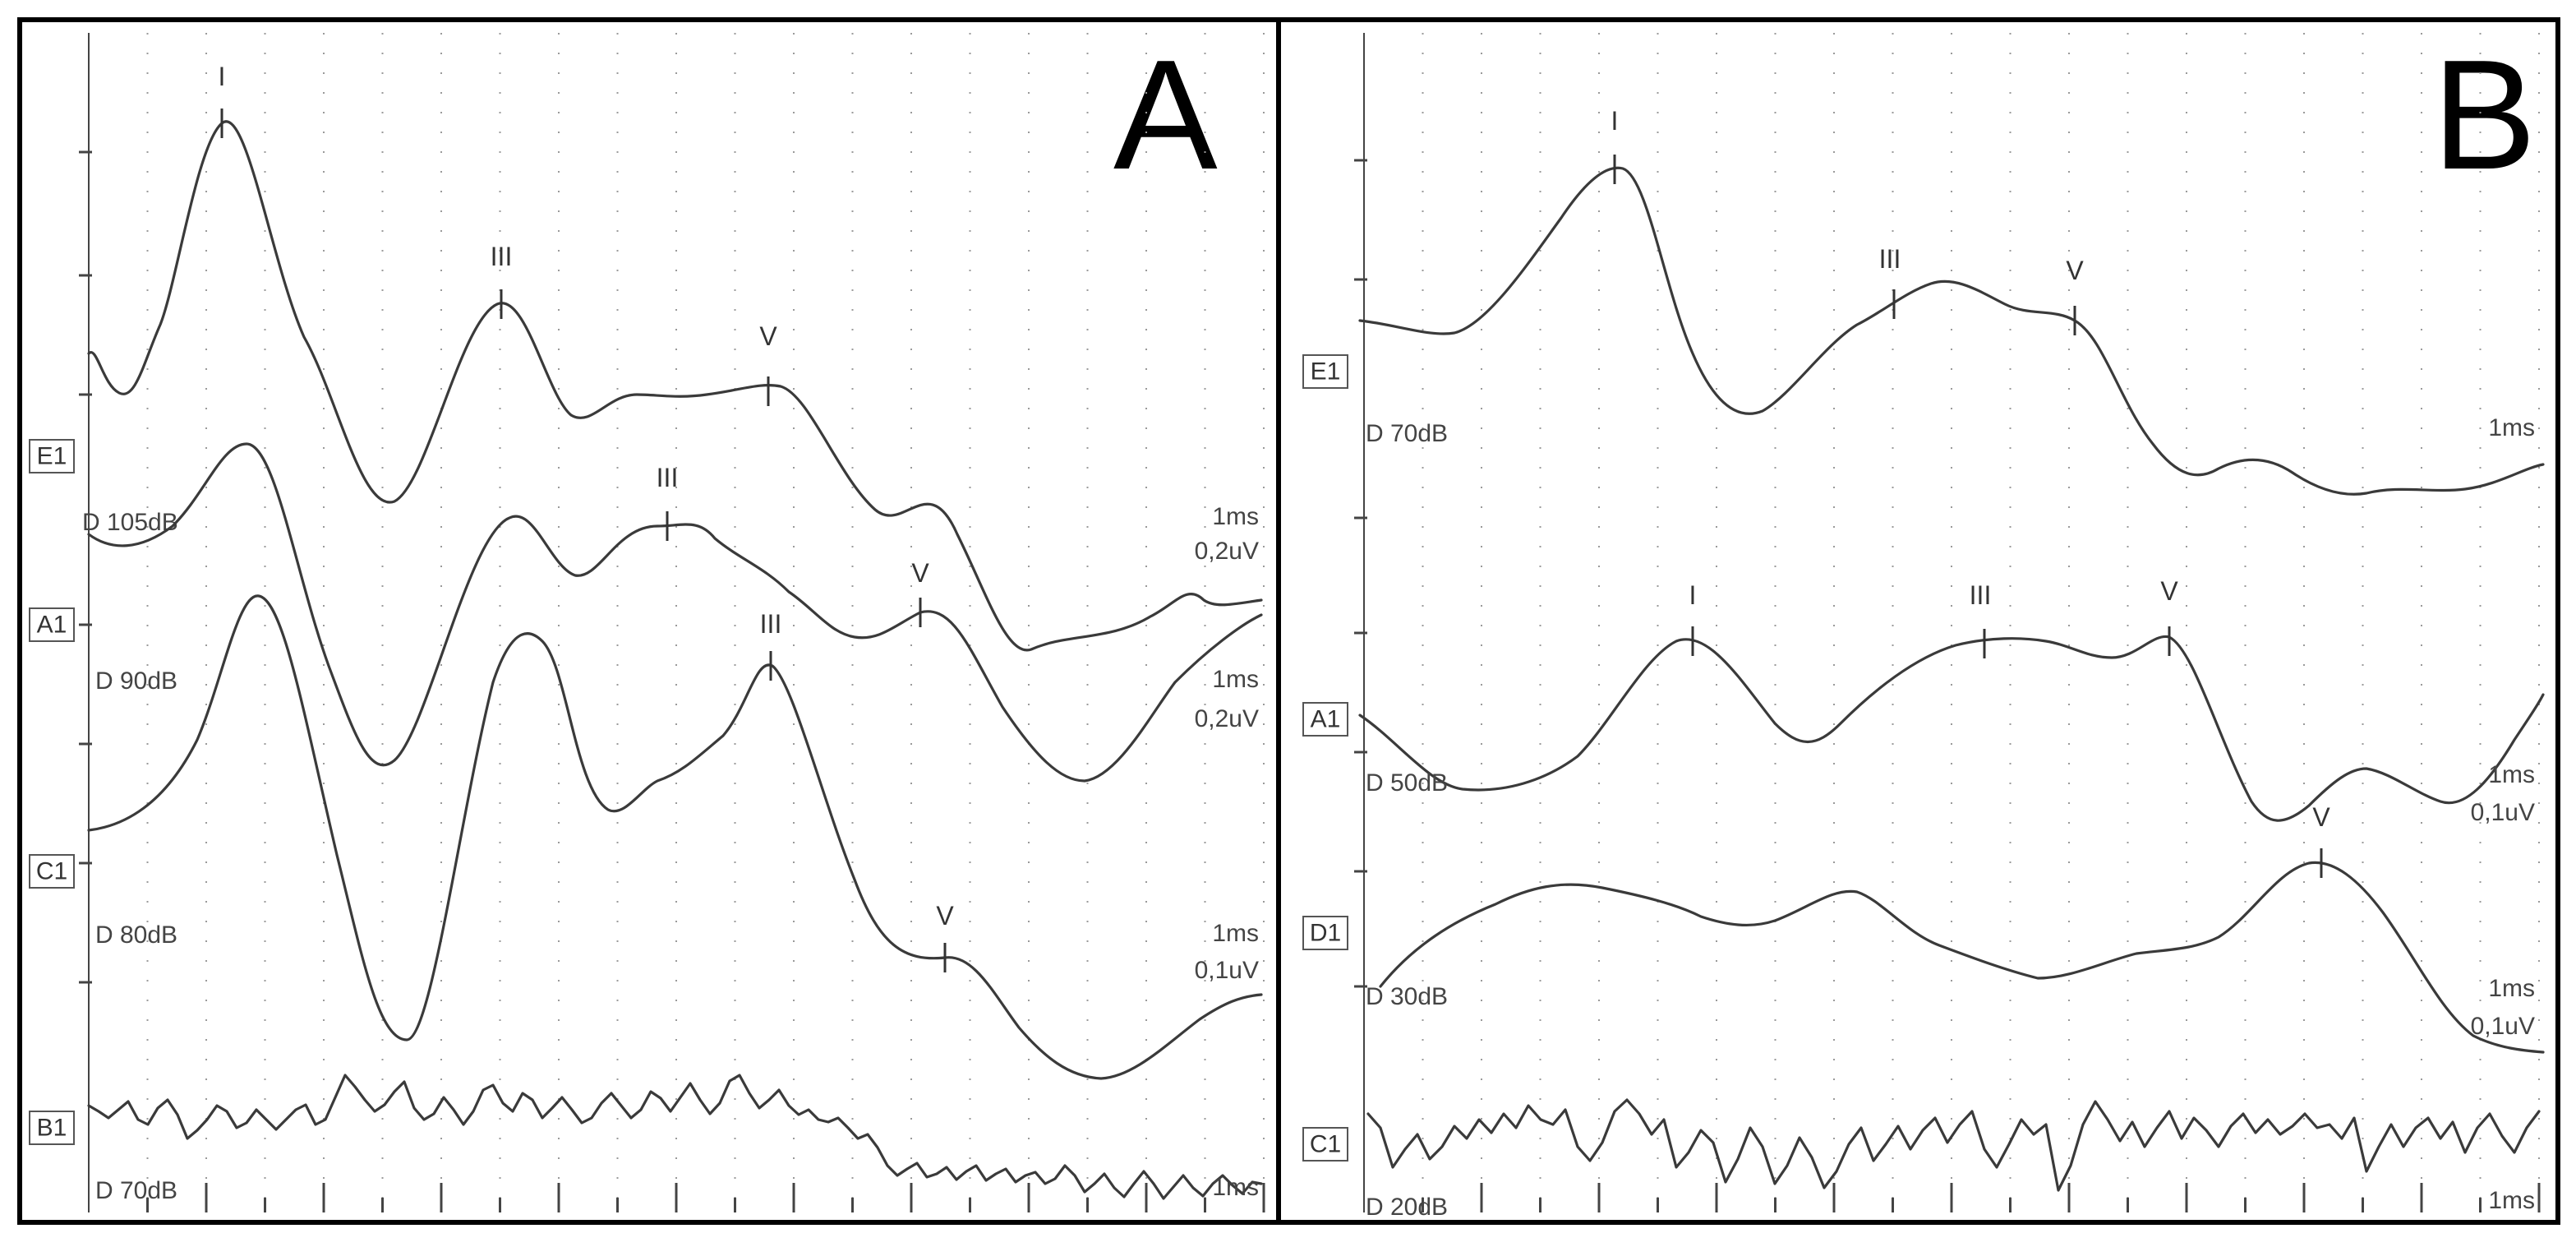 This screenshot has height=1247, width=2576. What do you see at coordinates (1407, 433) in the screenshot?
I see `panel-b-e1-stimulus-level: D 70dB` at bounding box center [1407, 433].